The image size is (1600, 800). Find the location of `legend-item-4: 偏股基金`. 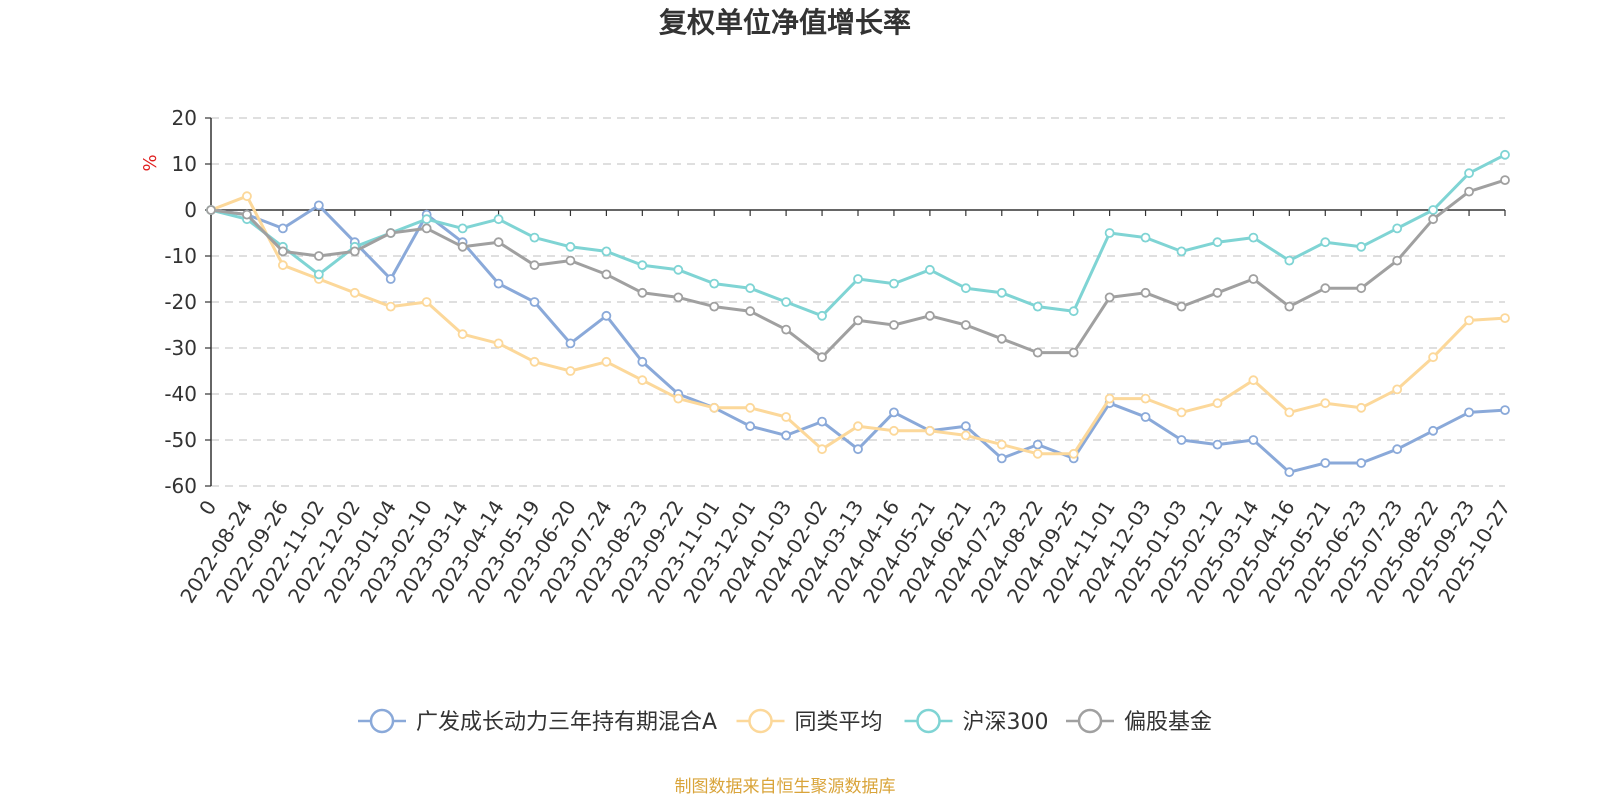

legend-item-4: 偏股基金 is located at coordinates (1139, 721).